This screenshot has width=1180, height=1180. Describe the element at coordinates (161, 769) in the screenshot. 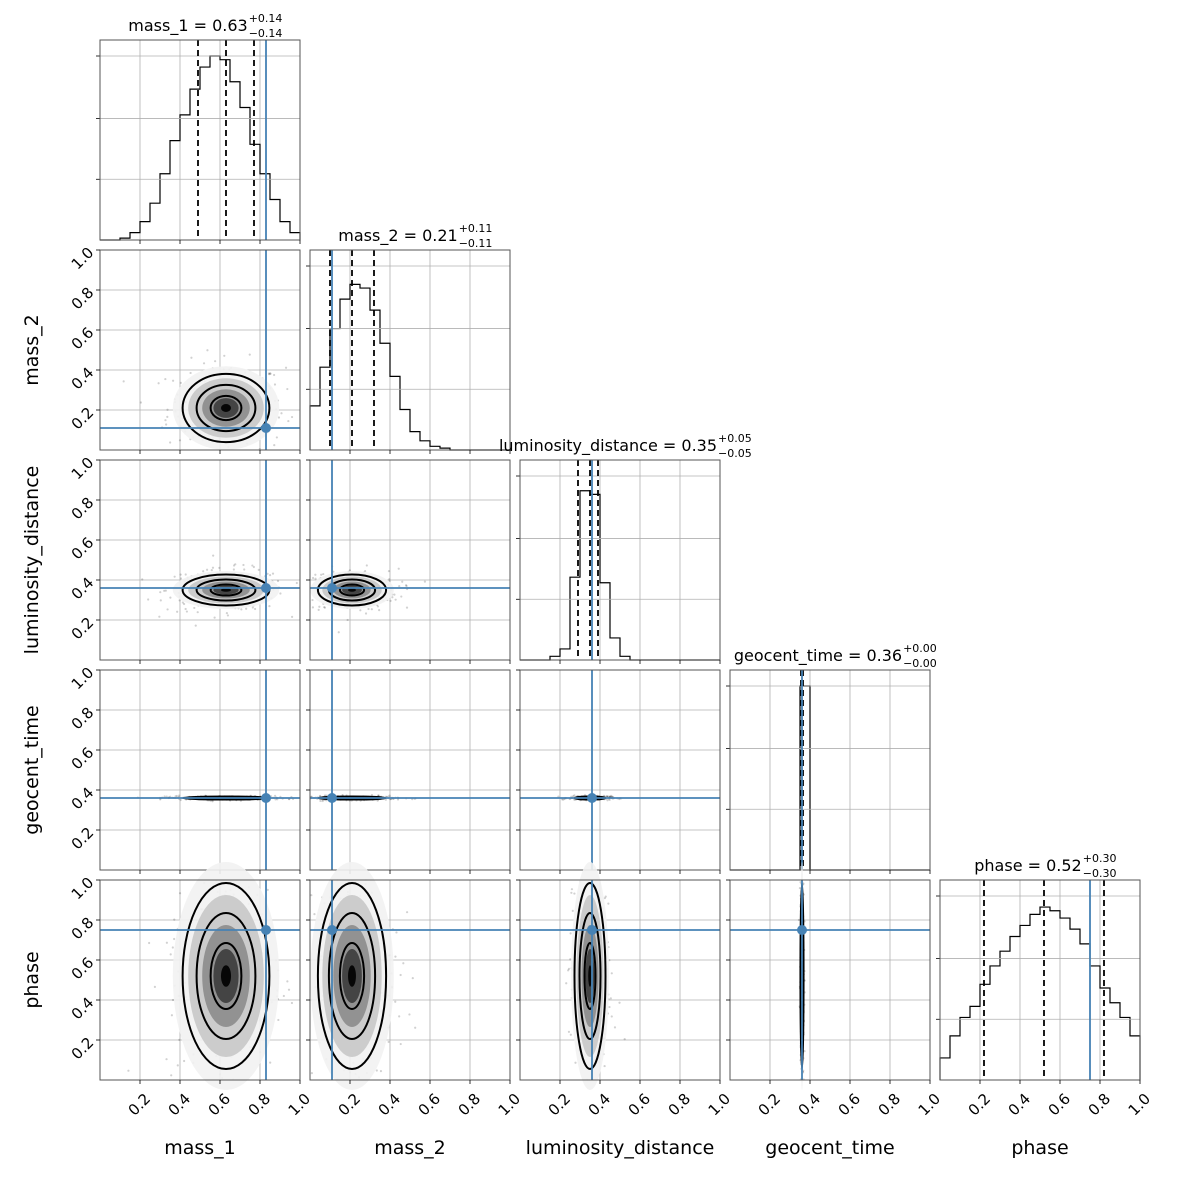

I see `panel-geocent_time-vs-mass_1: 0.2 0.4 0.6 0.8 1.0 geocent_time` at that location.